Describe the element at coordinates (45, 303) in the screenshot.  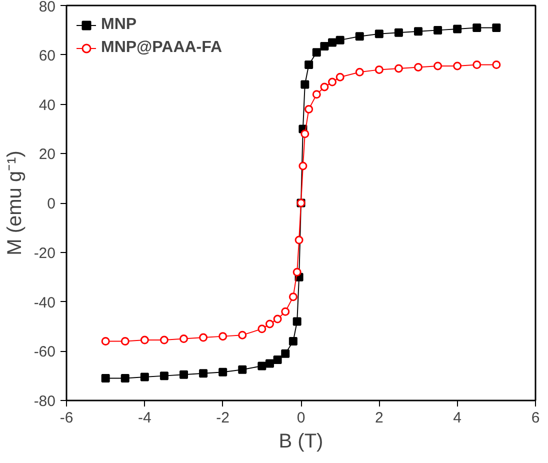
I see `y-tick-label: -40` at that location.